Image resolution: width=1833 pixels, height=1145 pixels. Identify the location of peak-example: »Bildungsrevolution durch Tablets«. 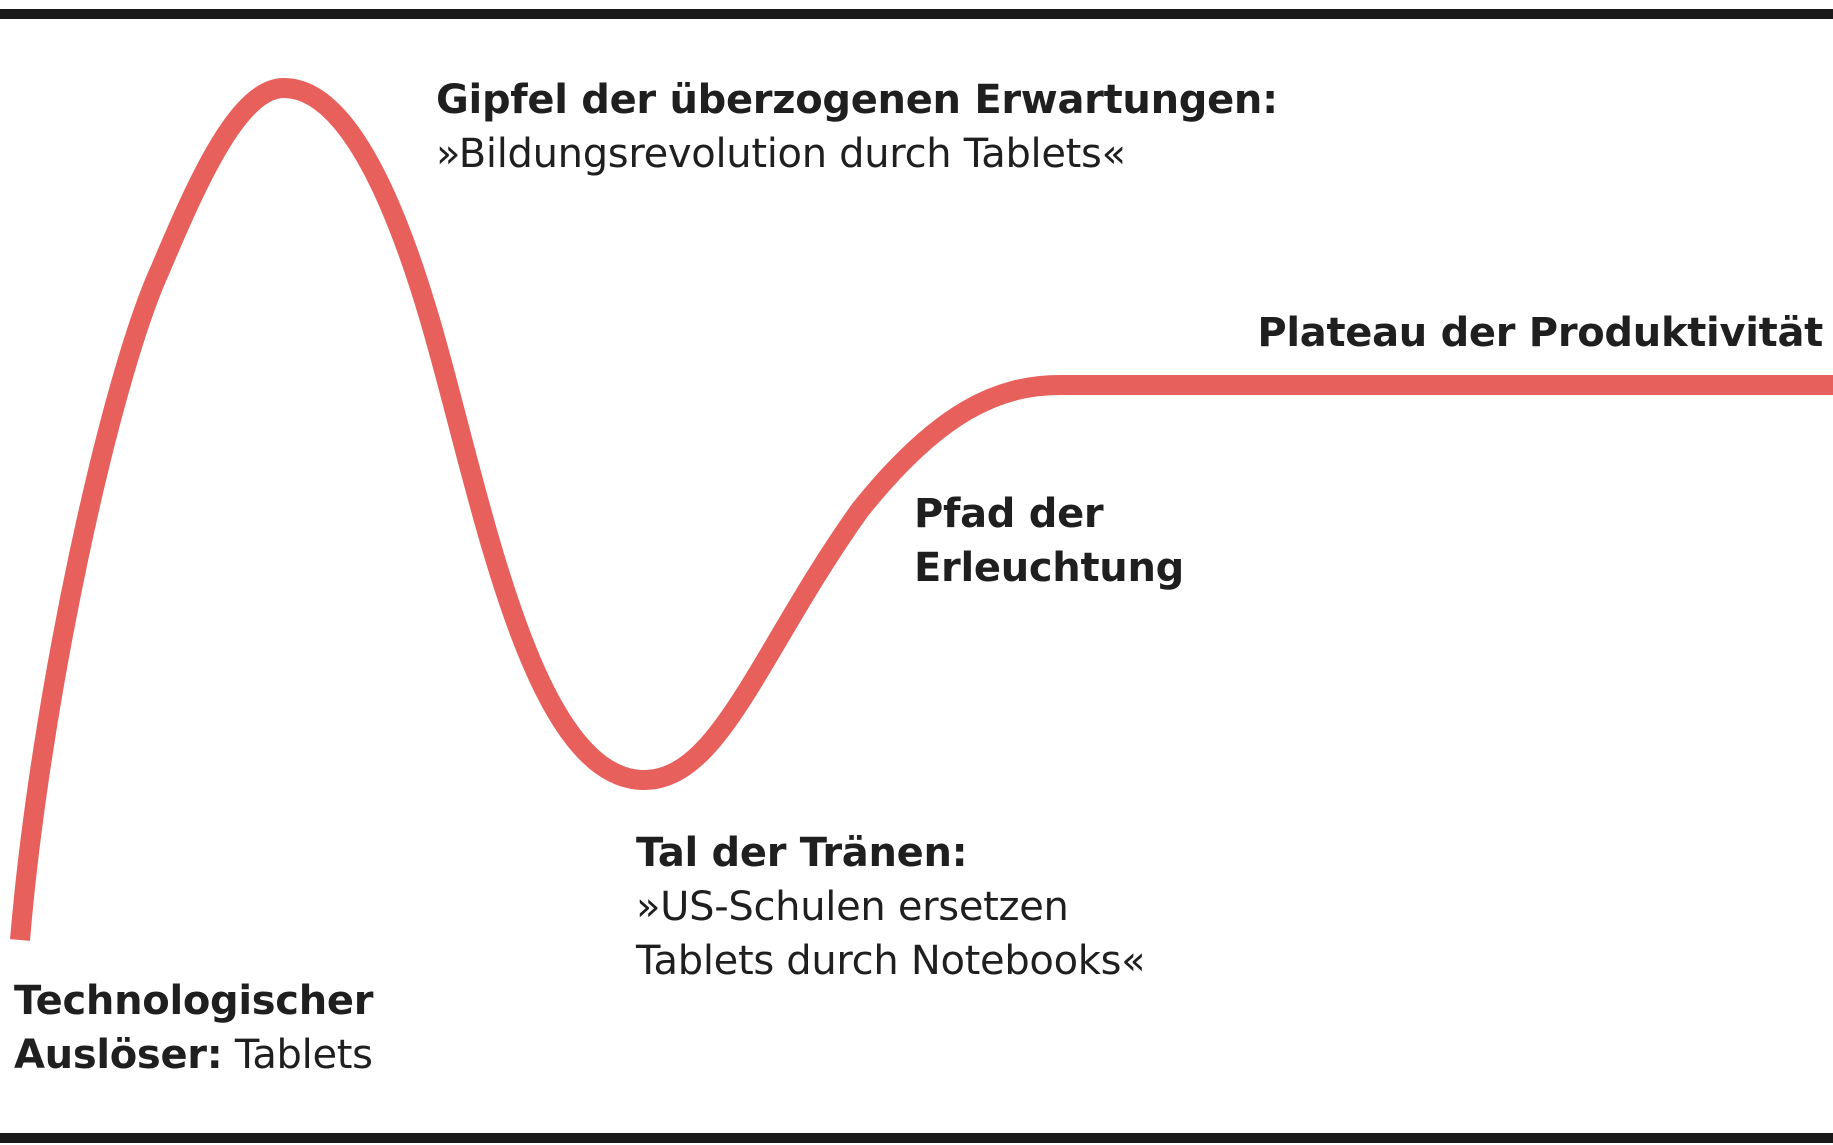
(781, 154).